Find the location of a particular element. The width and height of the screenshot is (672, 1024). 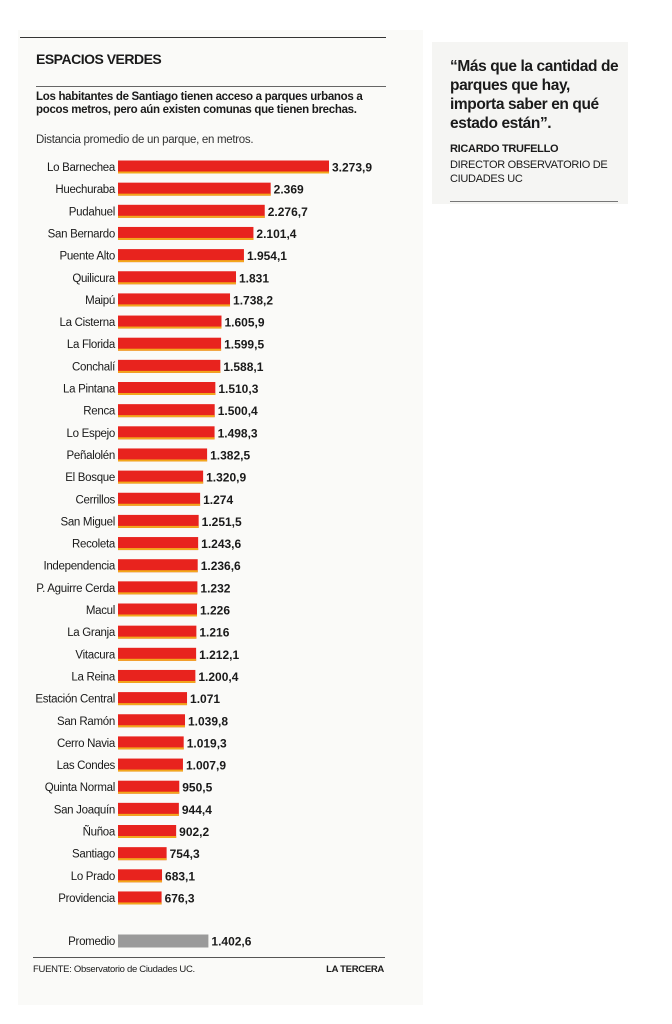

category-label: Ñuñoa is located at coordinates (99, 832).